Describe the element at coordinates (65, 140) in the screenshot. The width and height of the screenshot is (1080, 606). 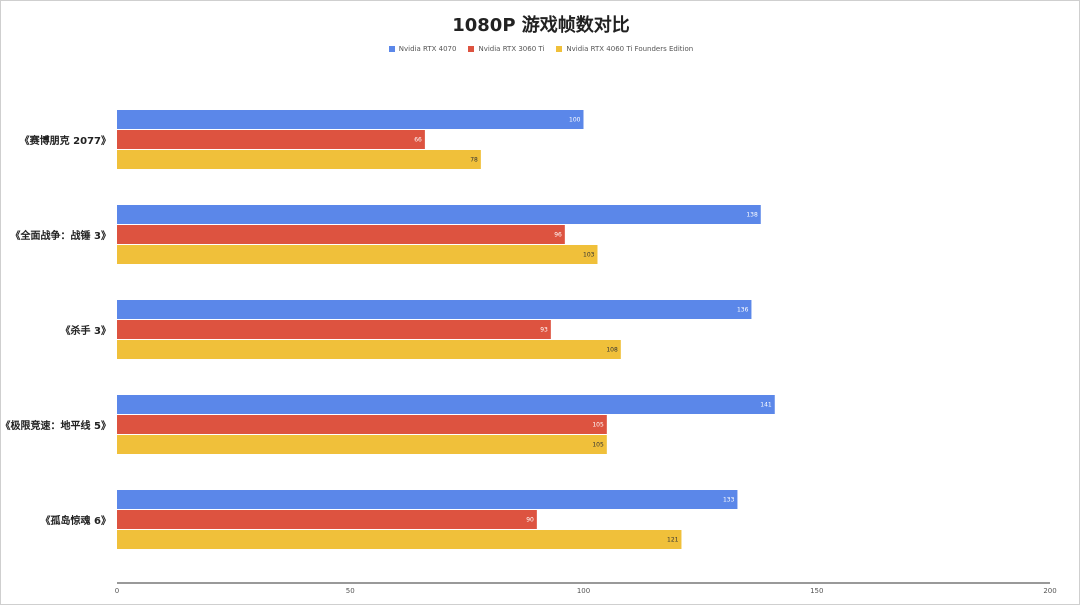
I see `category-label: 《赛博朋克 2077》` at that location.